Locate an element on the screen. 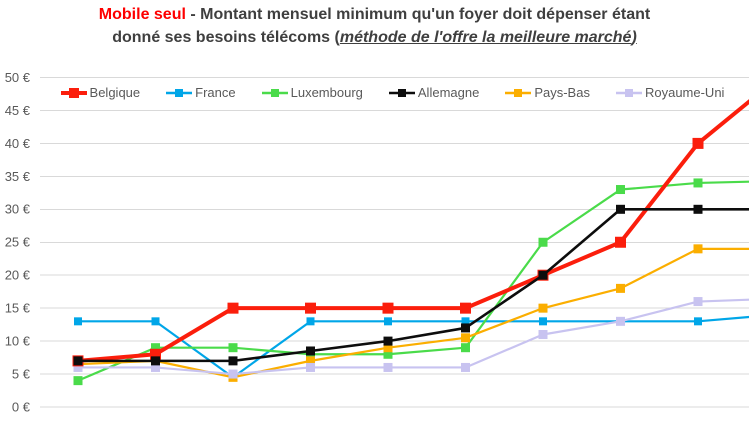 This screenshot has width=749, height=421. legend-label-belgique: Belgique is located at coordinates (115, 92).